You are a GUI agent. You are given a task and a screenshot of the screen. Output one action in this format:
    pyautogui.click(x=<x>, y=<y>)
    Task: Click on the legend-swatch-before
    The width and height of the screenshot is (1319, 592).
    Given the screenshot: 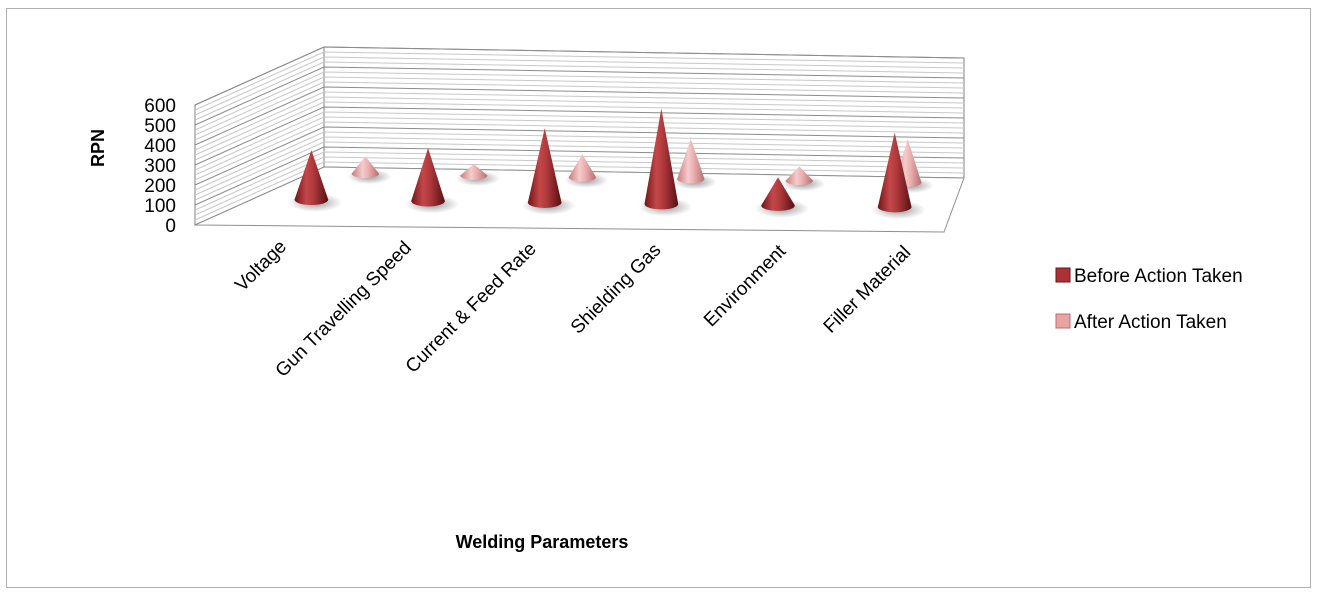 What is the action you would take?
    pyautogui.click(x=1063, y=275)
    